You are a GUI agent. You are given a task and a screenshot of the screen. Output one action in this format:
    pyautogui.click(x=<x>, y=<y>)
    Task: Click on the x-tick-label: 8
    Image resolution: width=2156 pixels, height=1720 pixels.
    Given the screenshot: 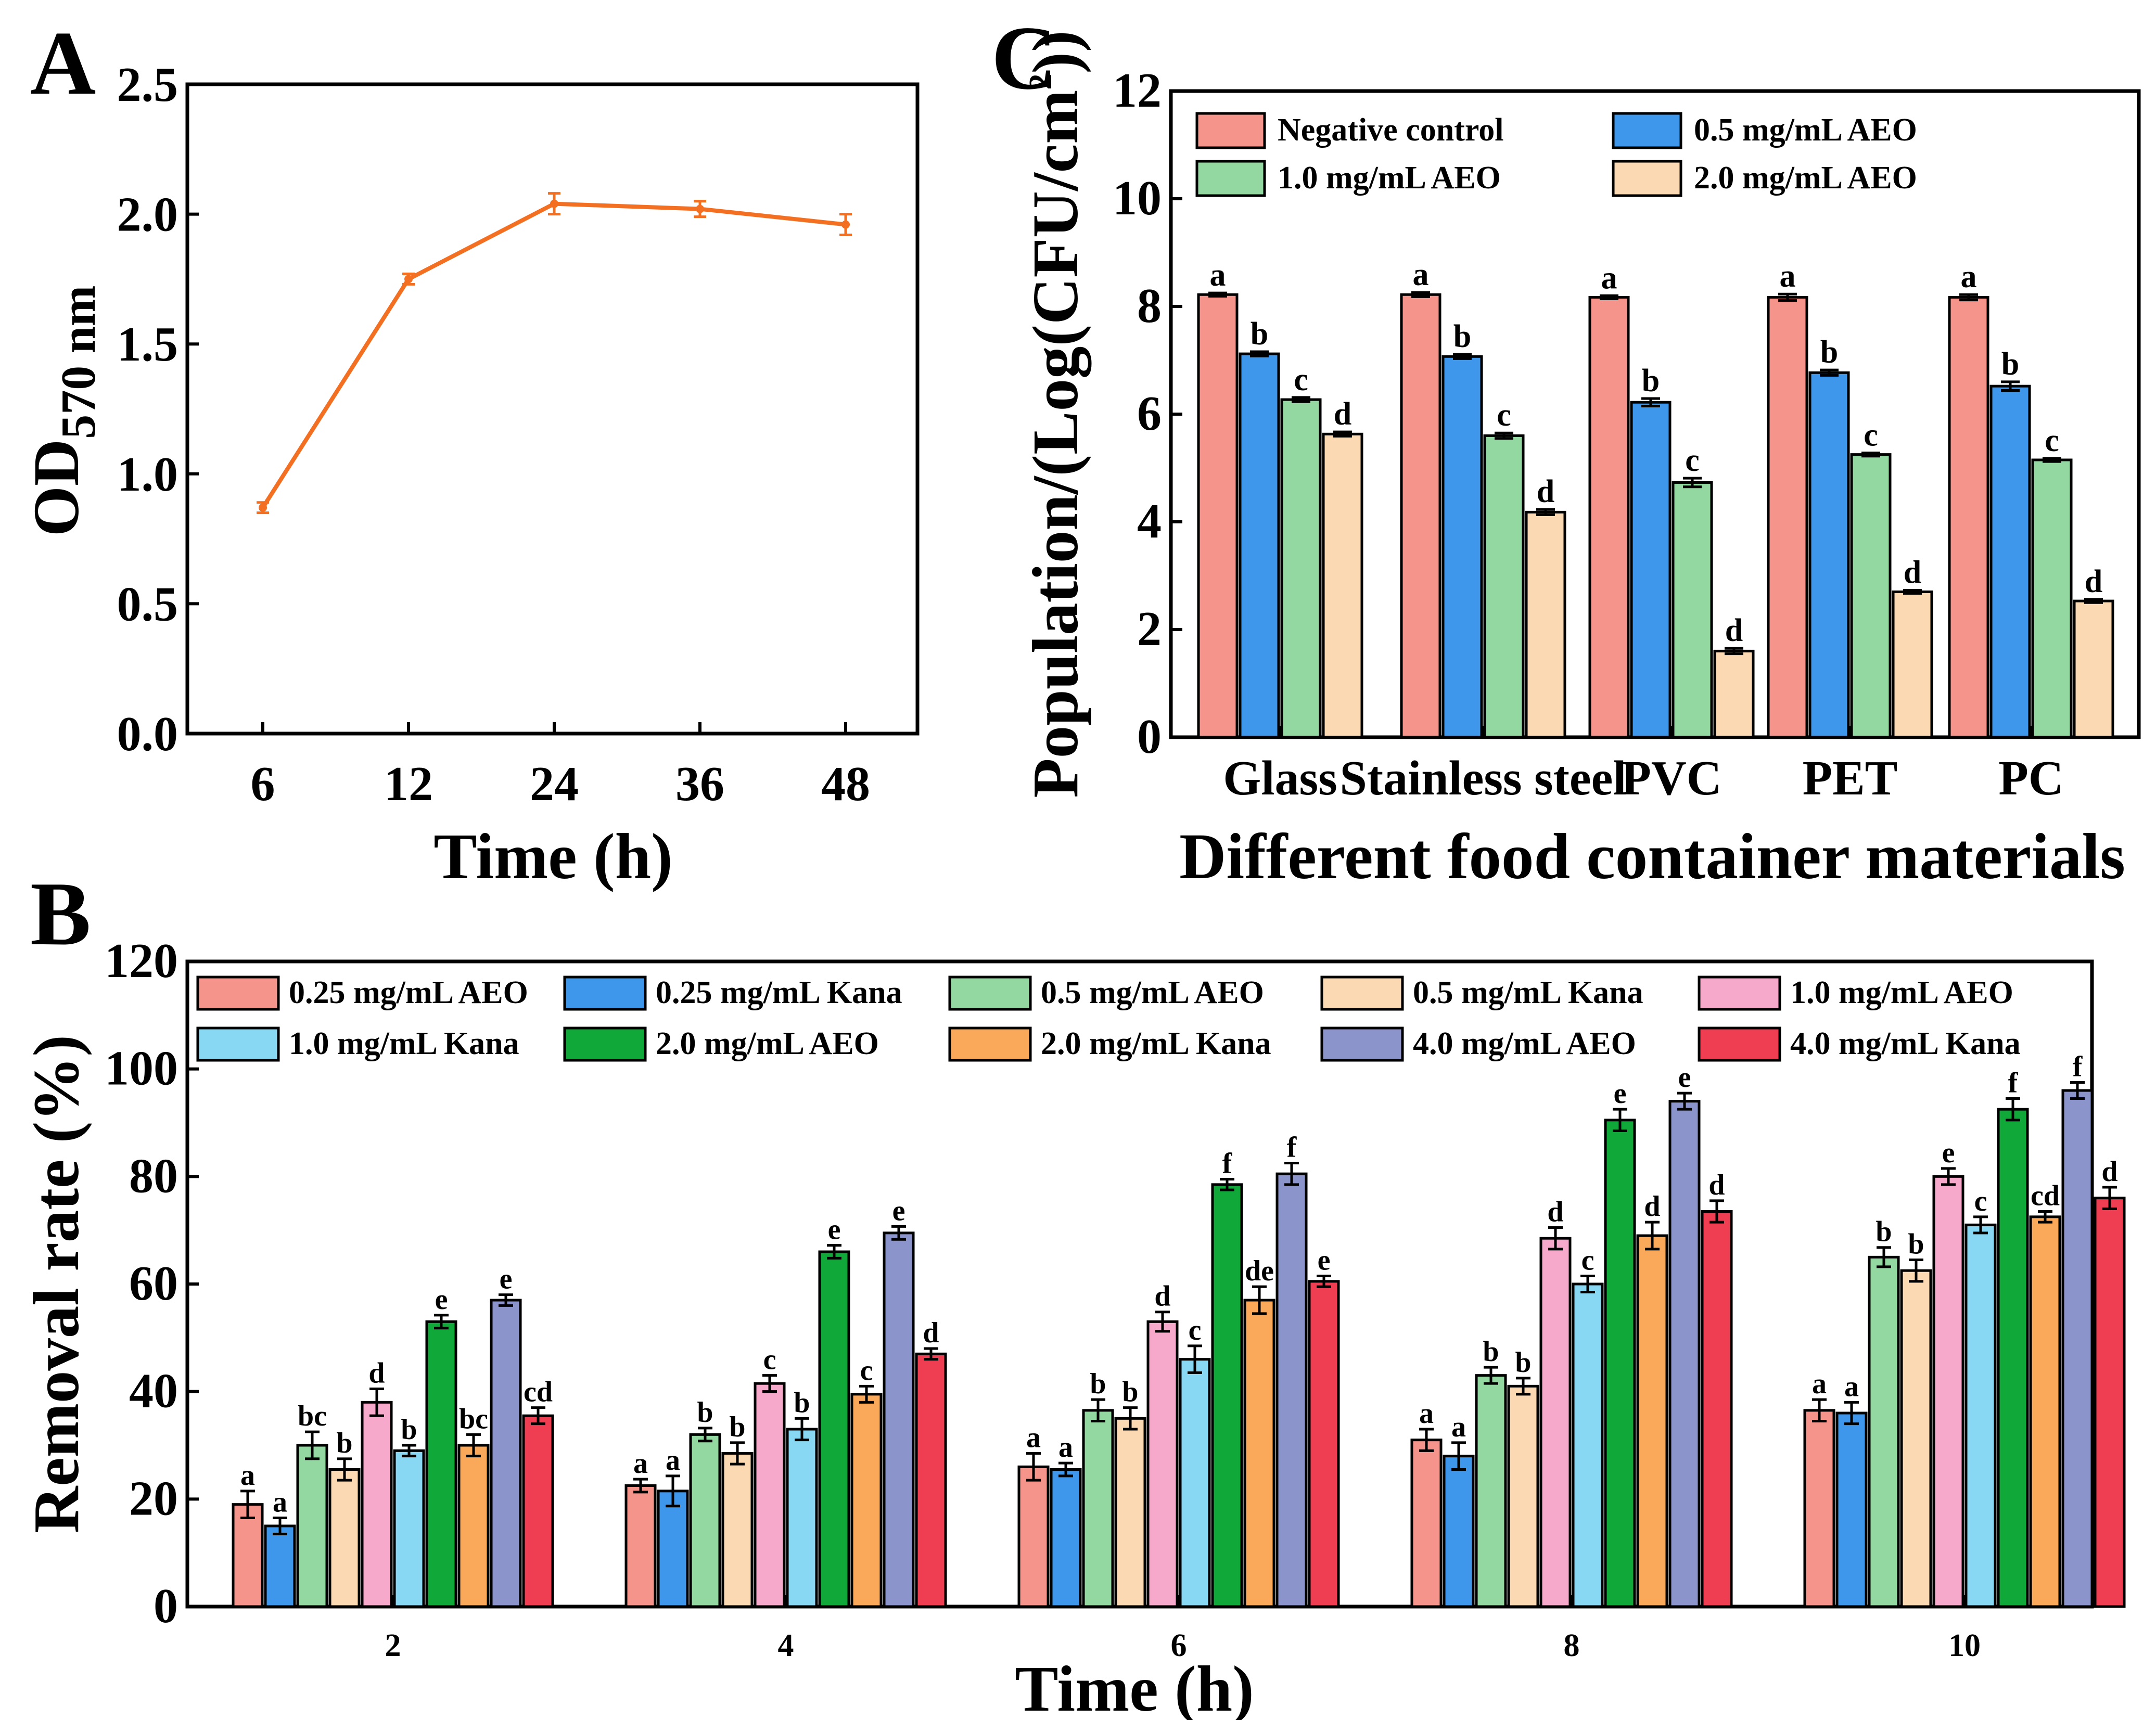 What is the action you would take?
    pyautogui.click(x=1572, y=1645)
    